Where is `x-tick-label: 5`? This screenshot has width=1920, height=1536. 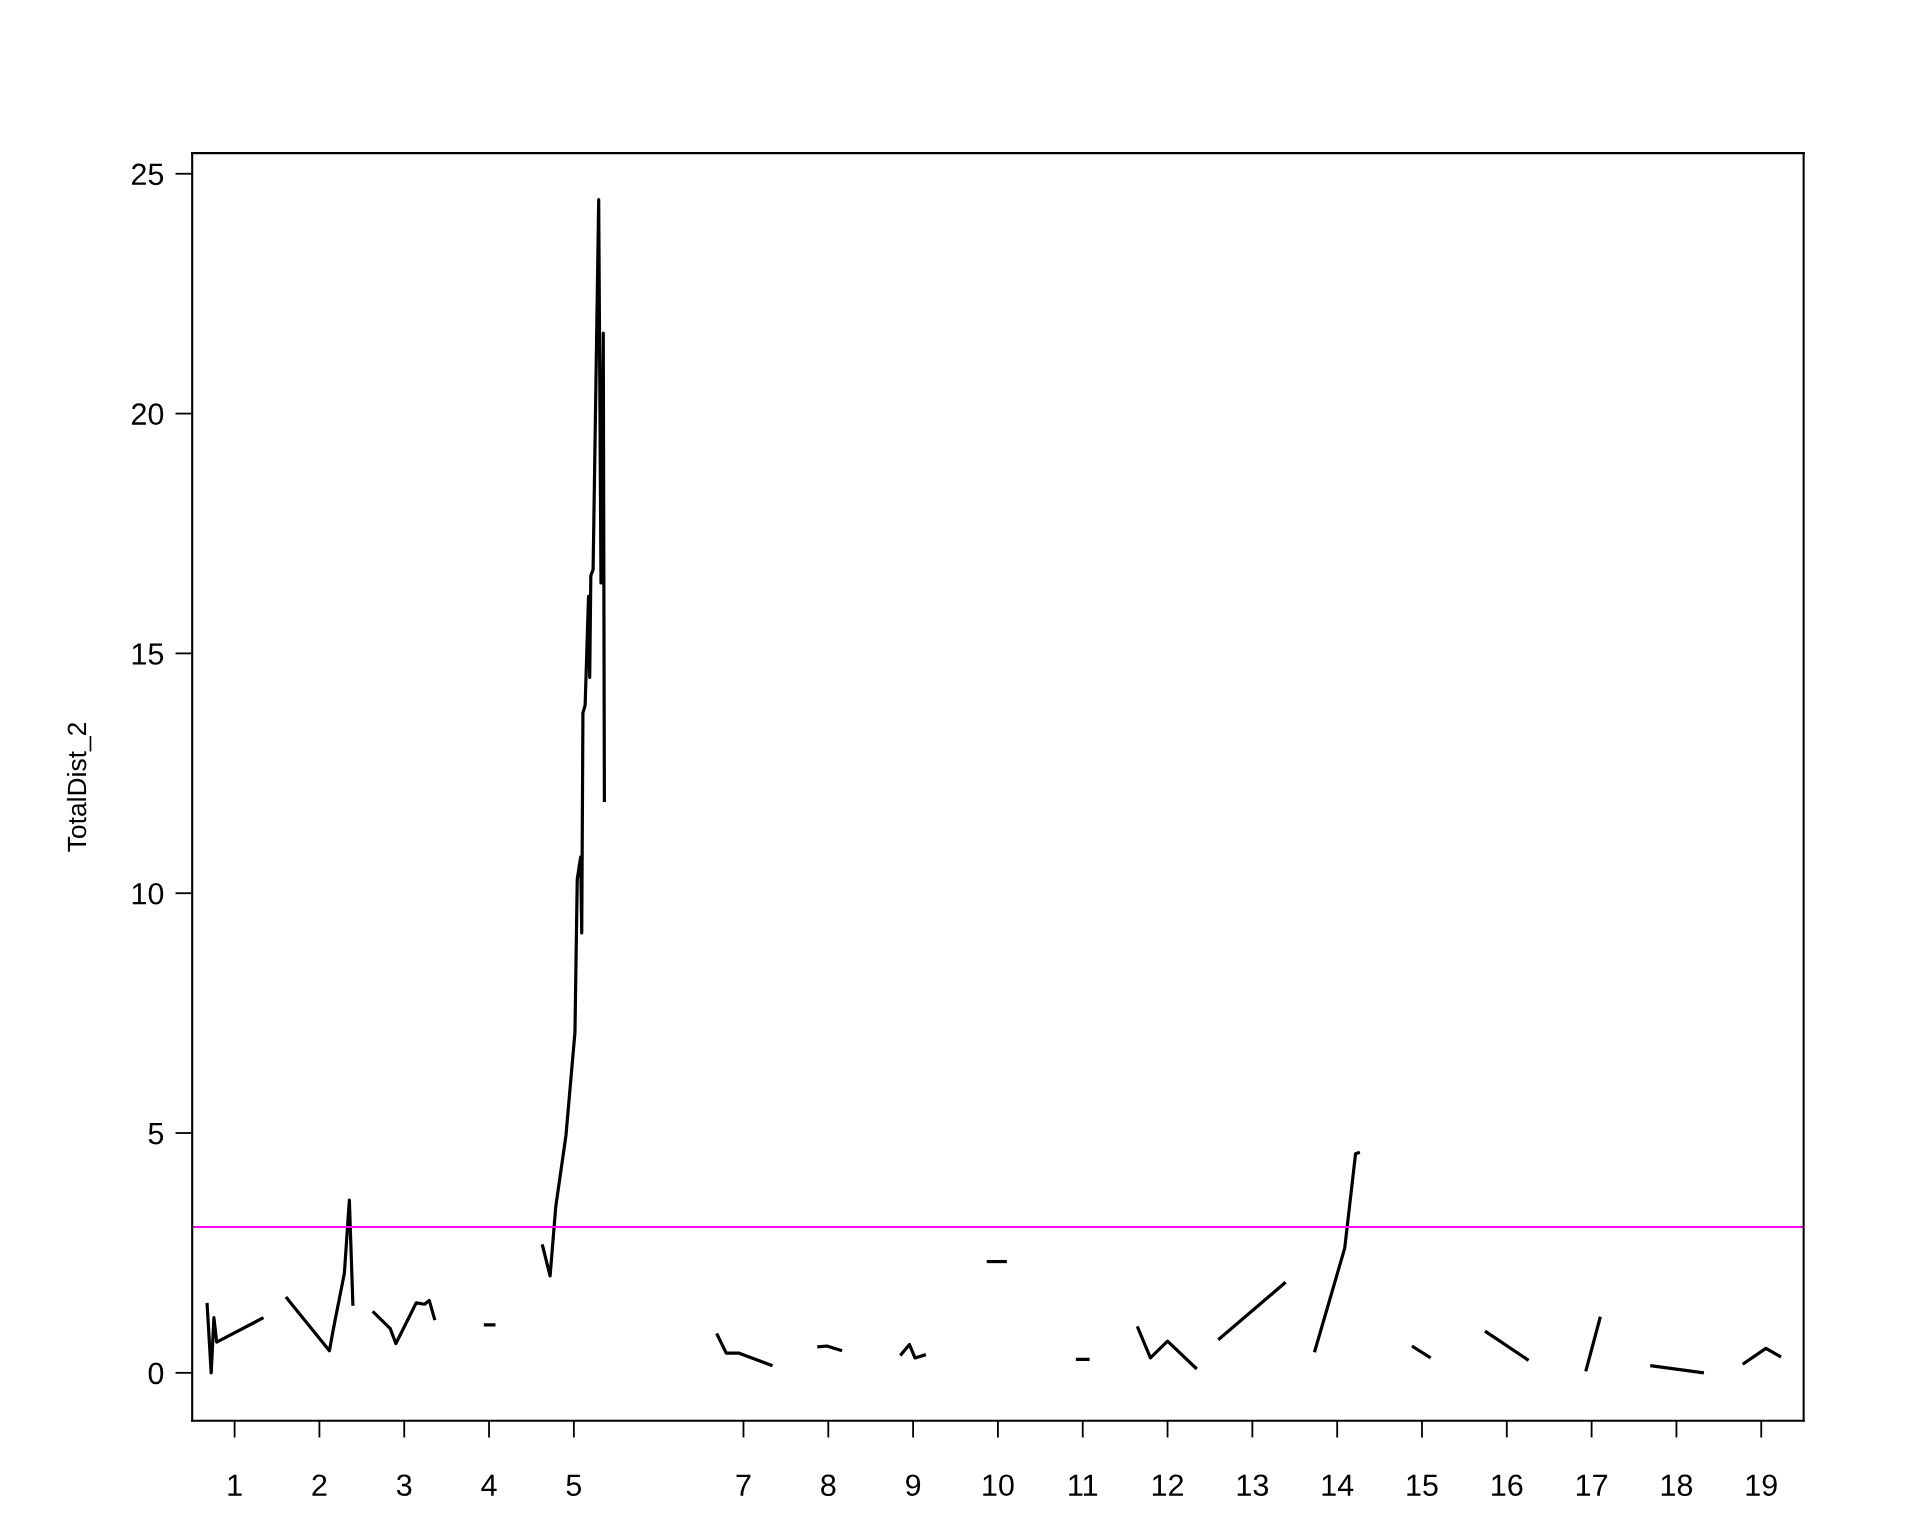 x-tick-label: 5 is located at coordinates (574, 1485).